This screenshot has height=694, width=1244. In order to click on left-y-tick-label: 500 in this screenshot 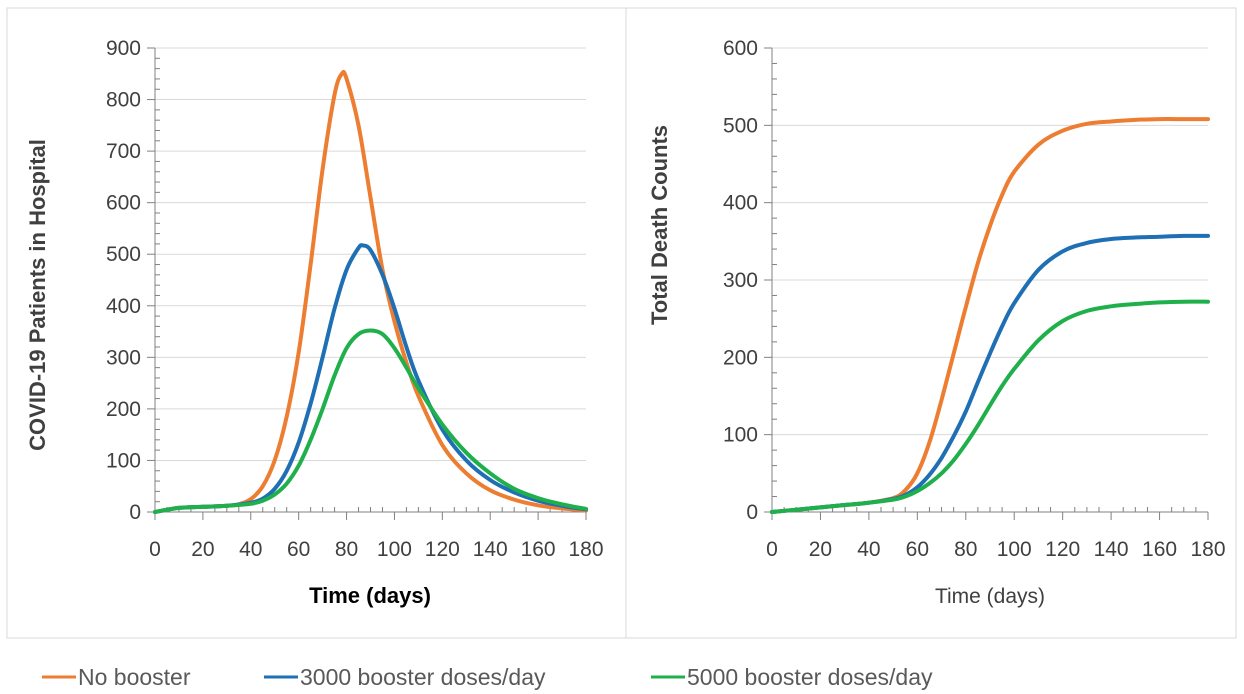, I will do `click(123, 254)`.